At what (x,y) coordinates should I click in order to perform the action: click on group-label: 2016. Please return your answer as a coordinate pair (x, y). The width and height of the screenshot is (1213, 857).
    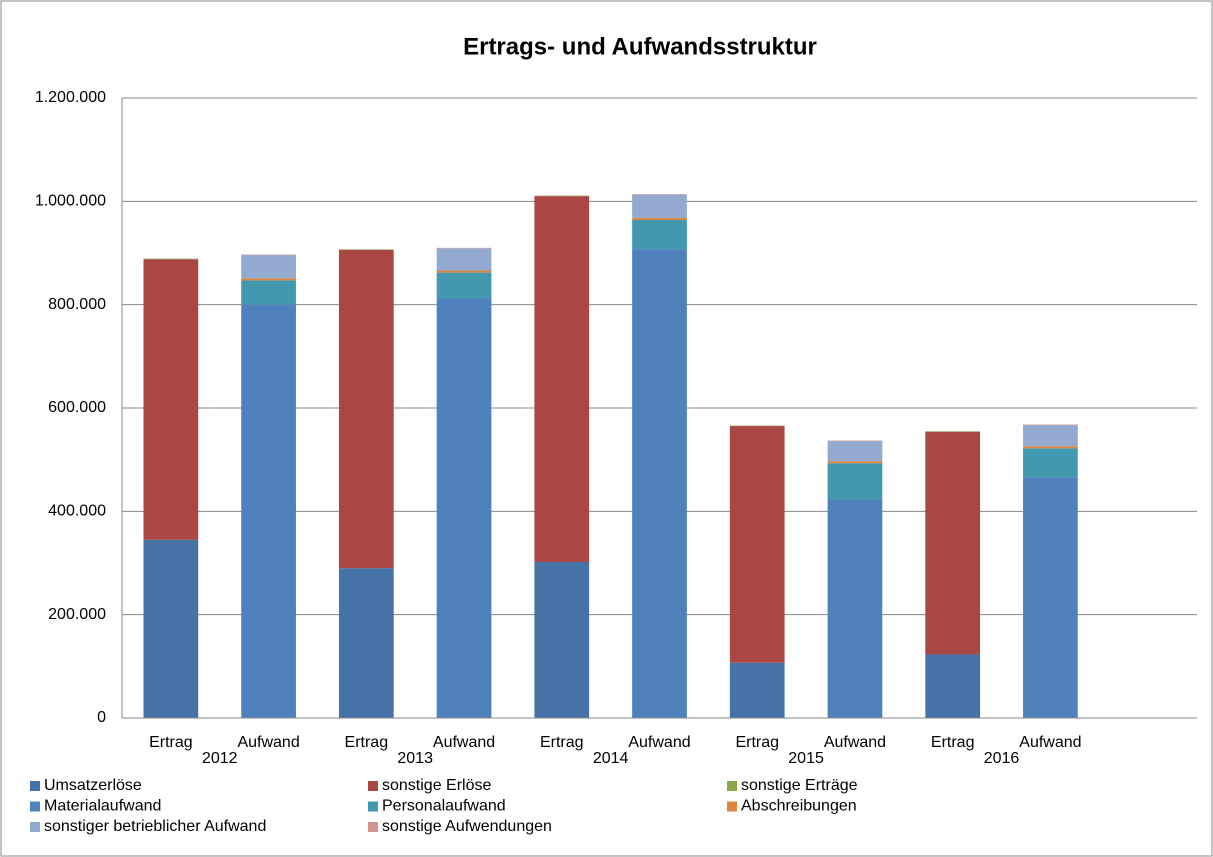
    Looking at the image, I should click on (1002, 758).